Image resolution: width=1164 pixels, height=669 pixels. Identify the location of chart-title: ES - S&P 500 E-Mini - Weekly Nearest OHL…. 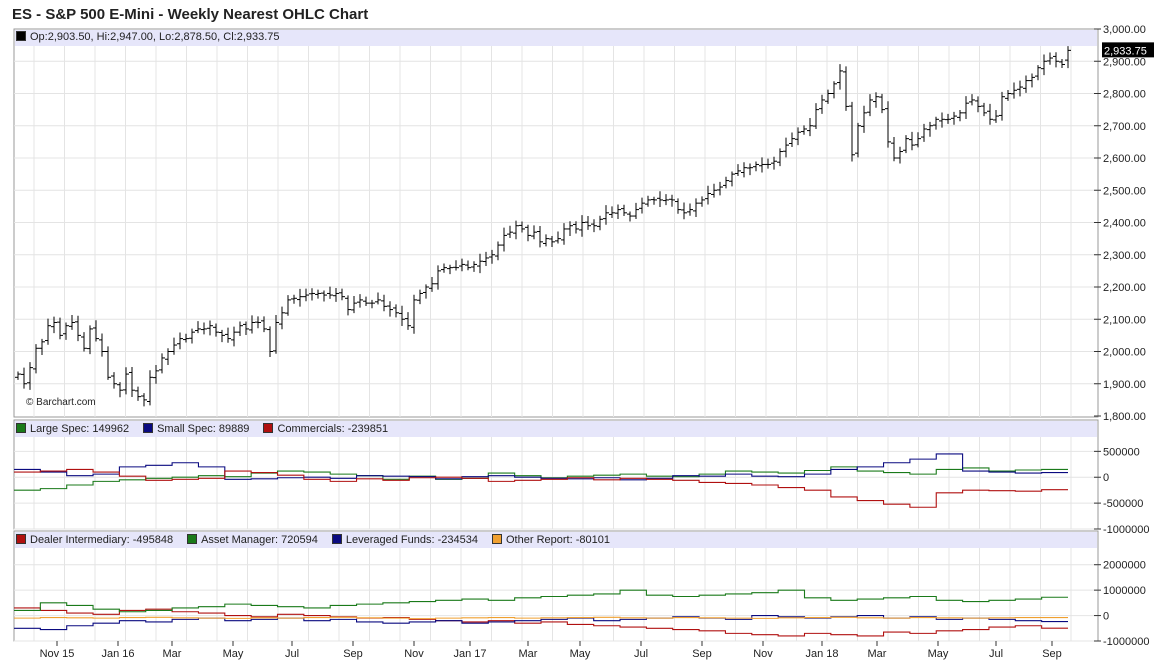
(190, 14).